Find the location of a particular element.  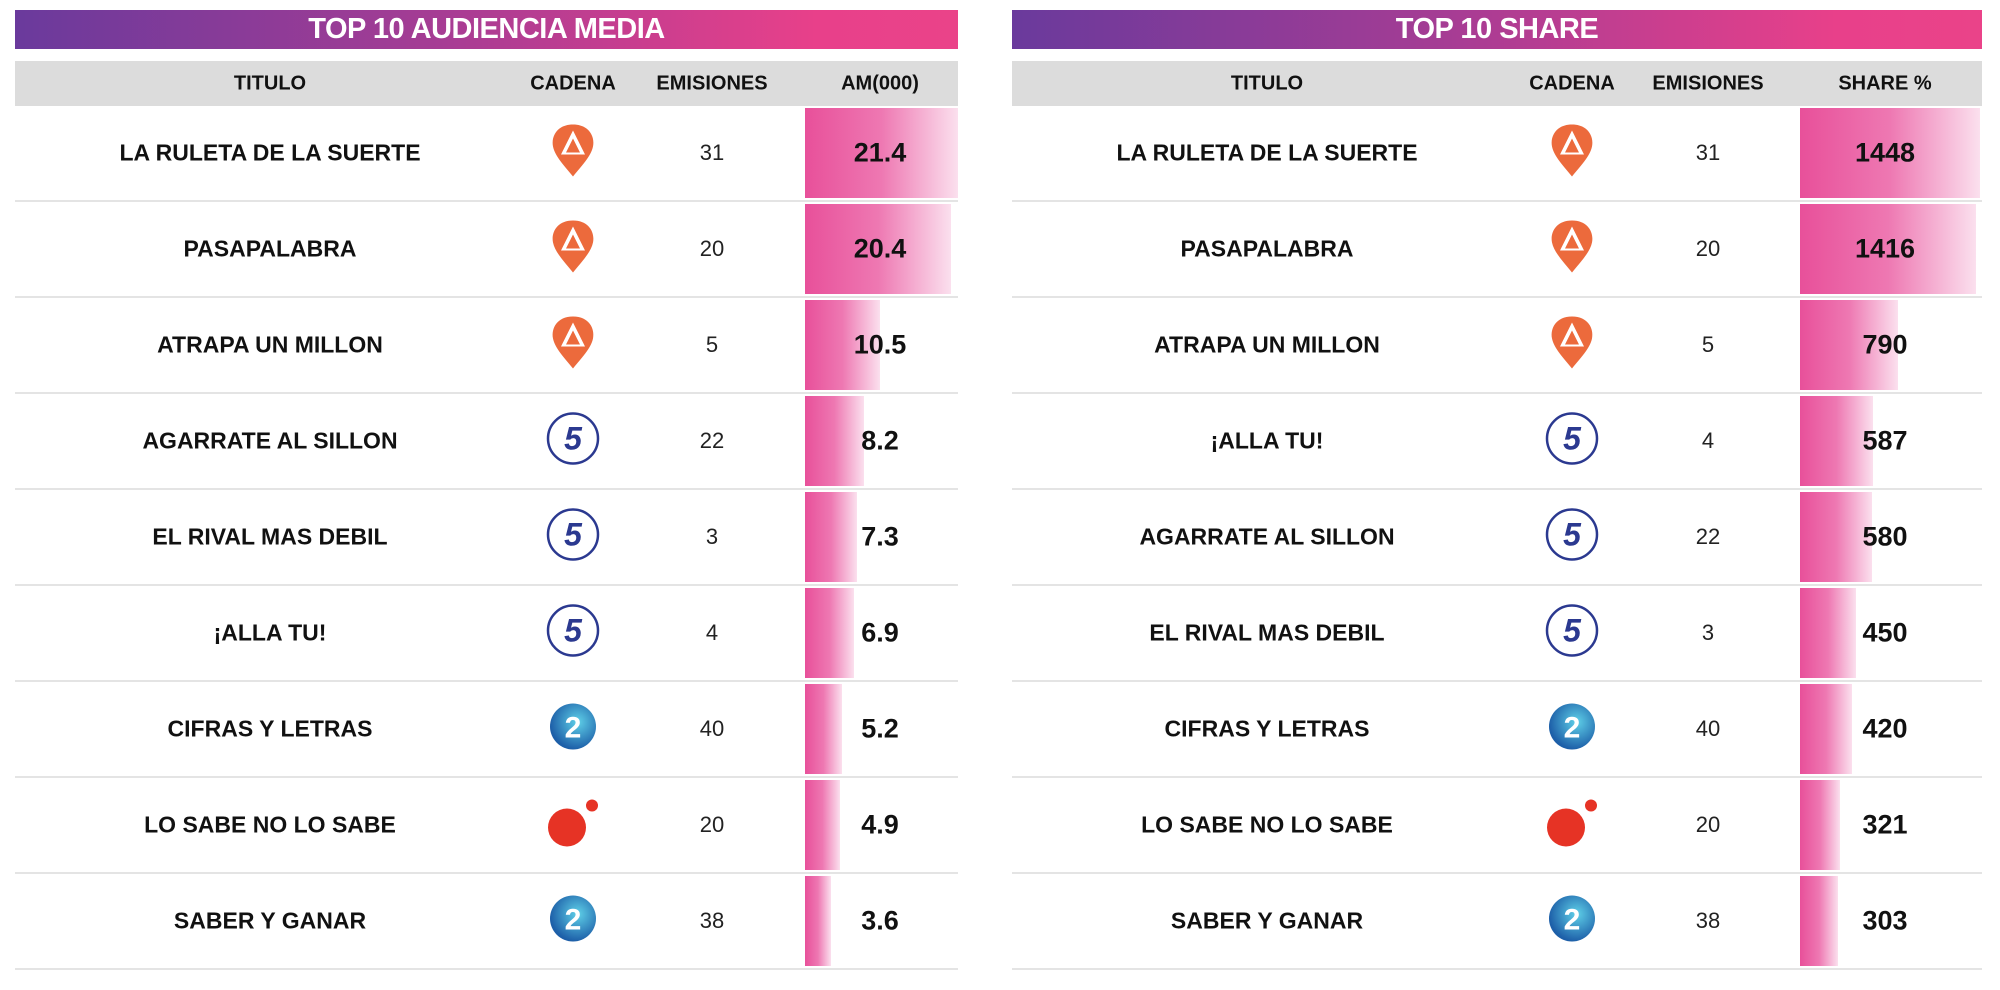

program-title: LA RULETA DE LA SUERTE is located at coordinates (1267, 152).